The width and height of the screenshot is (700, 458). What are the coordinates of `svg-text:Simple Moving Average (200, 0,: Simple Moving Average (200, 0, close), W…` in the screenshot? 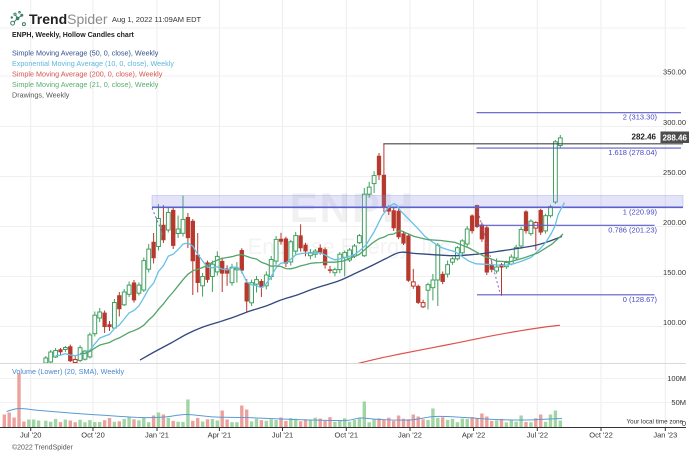 It's located at (87, 74).